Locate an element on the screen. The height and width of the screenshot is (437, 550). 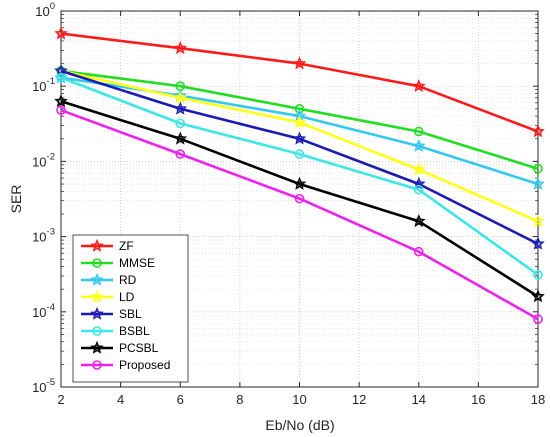
legend-label-pcsbl: PCSBL is located at coordinates (139, 348).